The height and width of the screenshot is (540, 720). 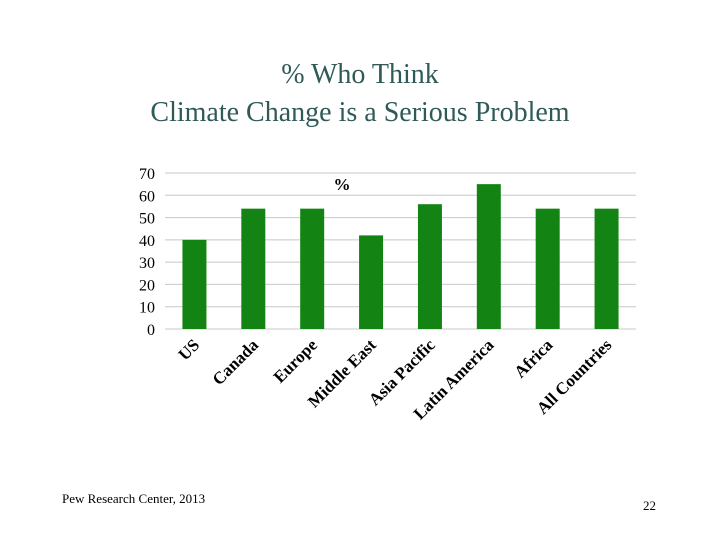 I want to click on x-tick-label: Europe, so click(x=296, y=361).